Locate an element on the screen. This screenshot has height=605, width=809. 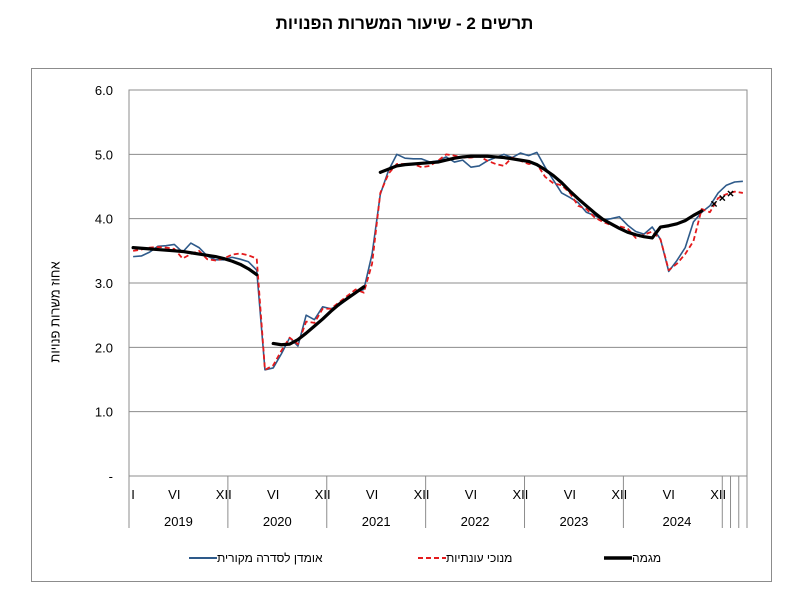
x-year-label: 2023 is located at coordinates (573, 521).